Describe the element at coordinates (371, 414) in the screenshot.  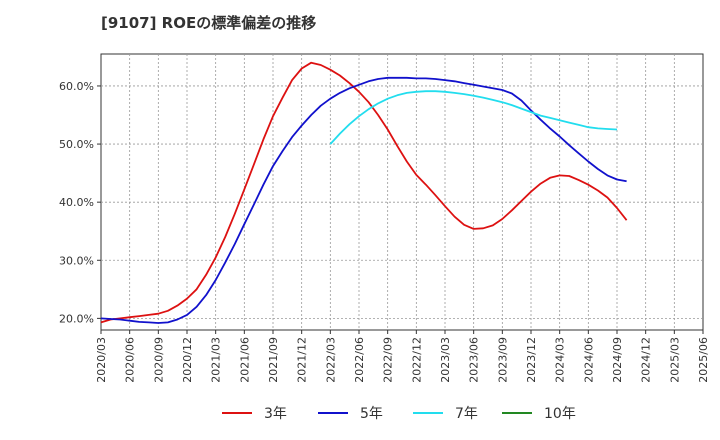
I see `legend-label: 5年` at that location.